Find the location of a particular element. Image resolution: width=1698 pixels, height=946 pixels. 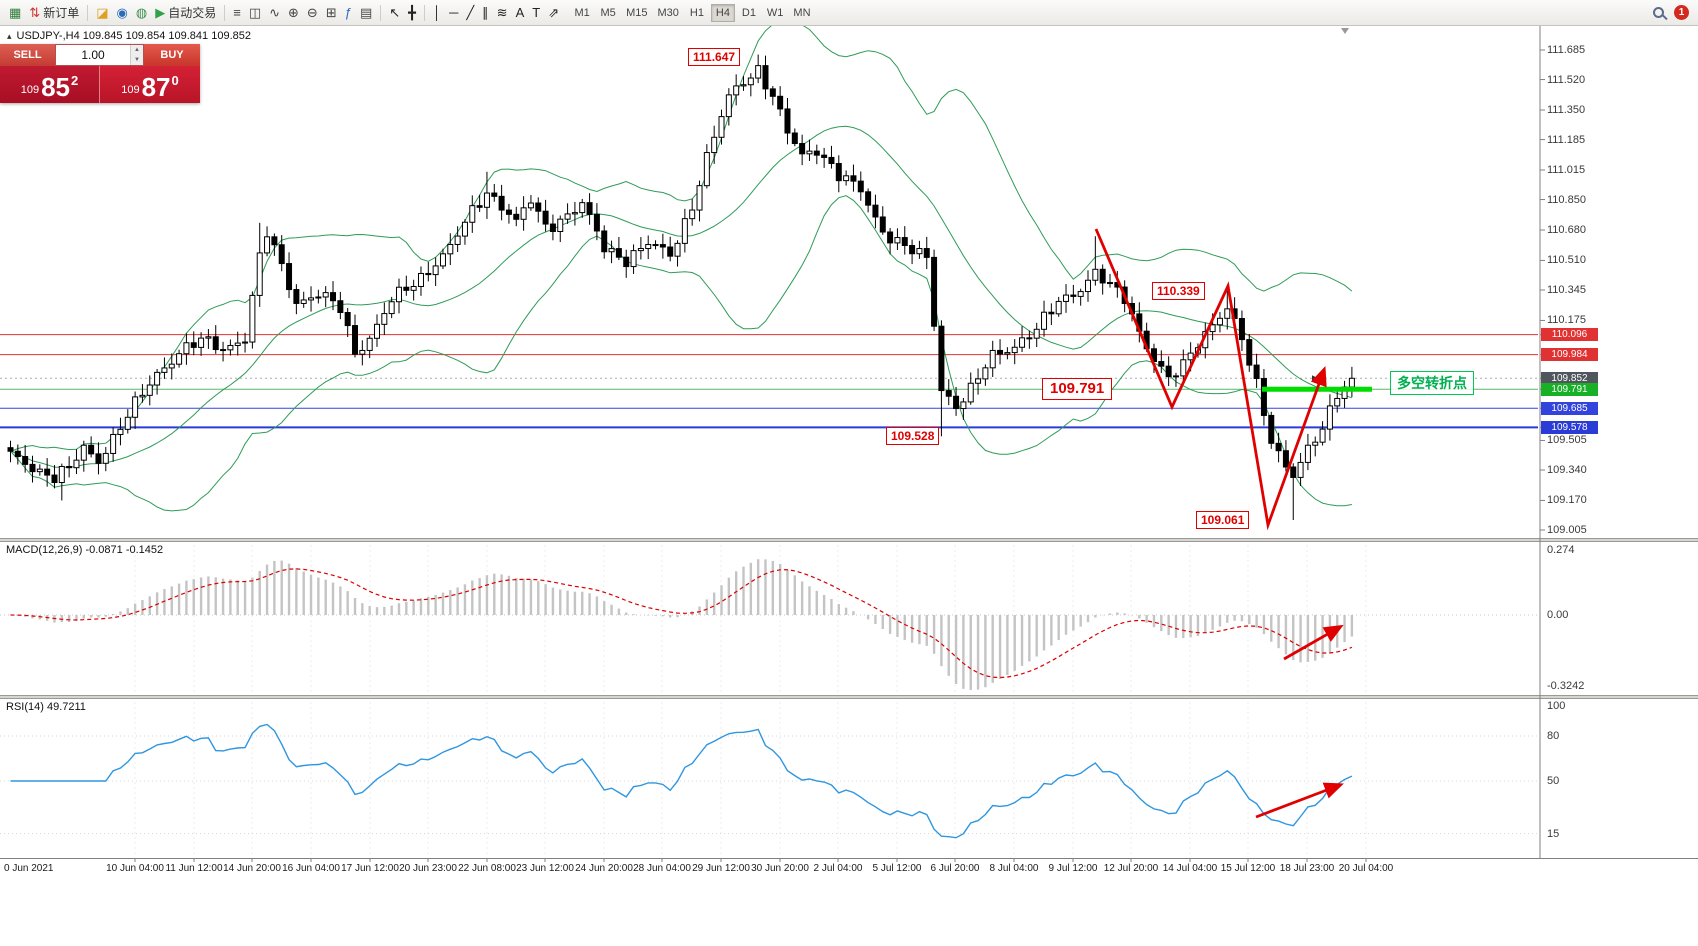

cursor-tool-button: ↖ is located at coordinates (394, 13).